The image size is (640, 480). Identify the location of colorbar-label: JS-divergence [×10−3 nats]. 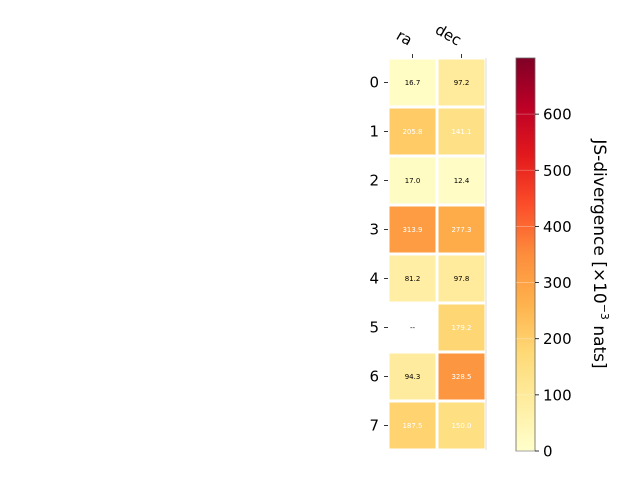
(600, 253).